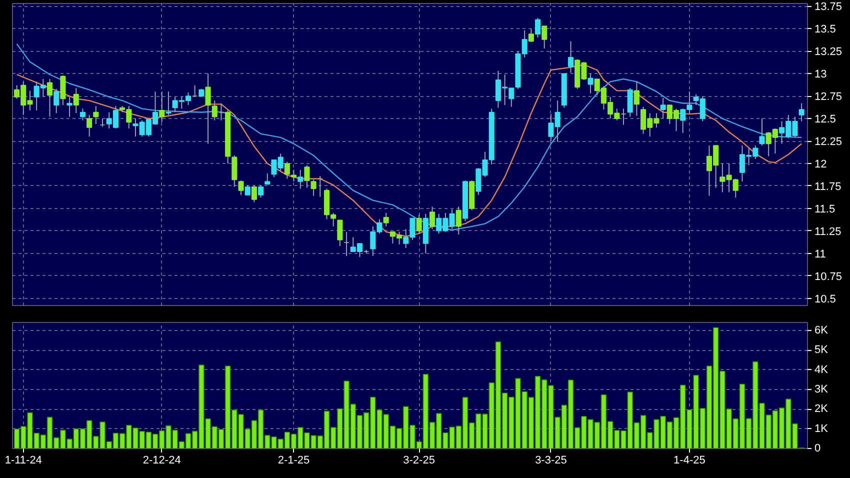  What do you see at coordinates (828, 232) in the screenshot?
I see `y-tick-label: 11.25` at bounding box center [828, 232].